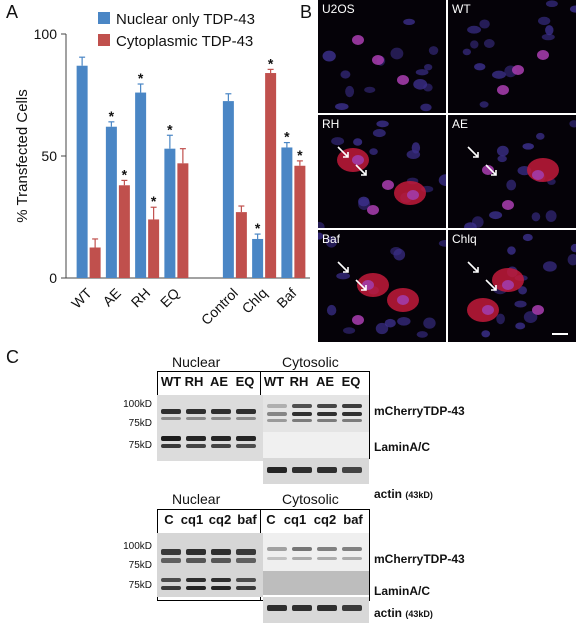 Image resolution: width=576 pixels, height=627 pixels. Describe the element at coordinates (255, 301) in the screenshot. I see `x-tick-label: Chlq` at that location.